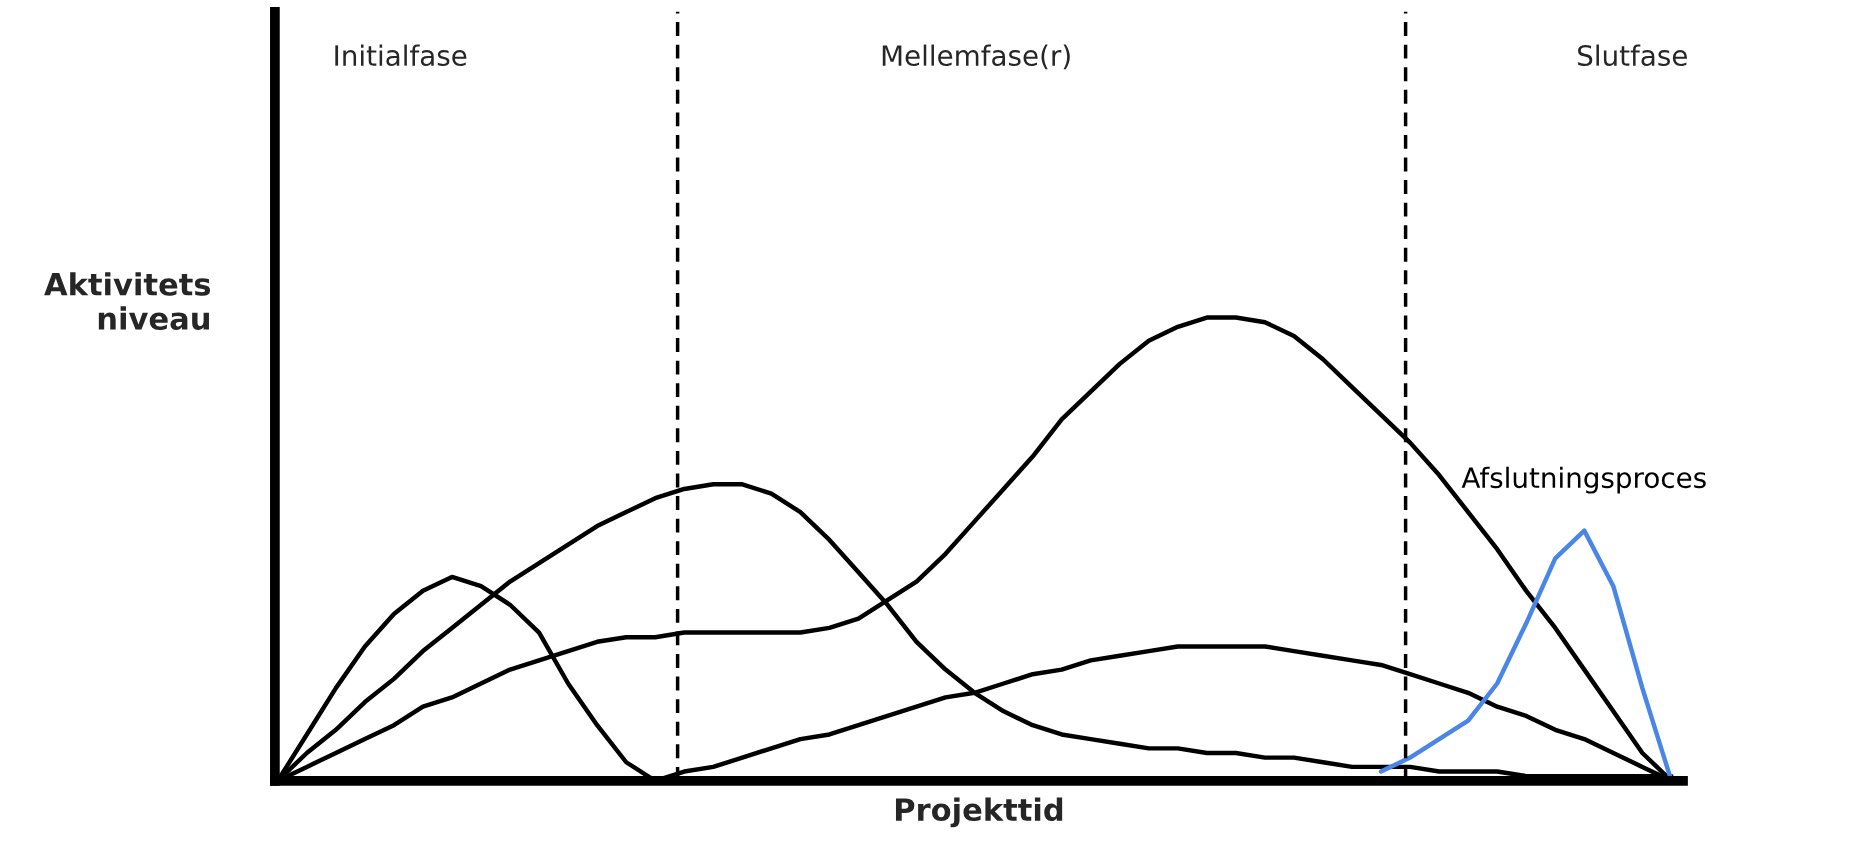  What do you see at coordinates (1632, 55) in the screenshot?
I see `text: Slutfase` at bounding box center [1632, 55].